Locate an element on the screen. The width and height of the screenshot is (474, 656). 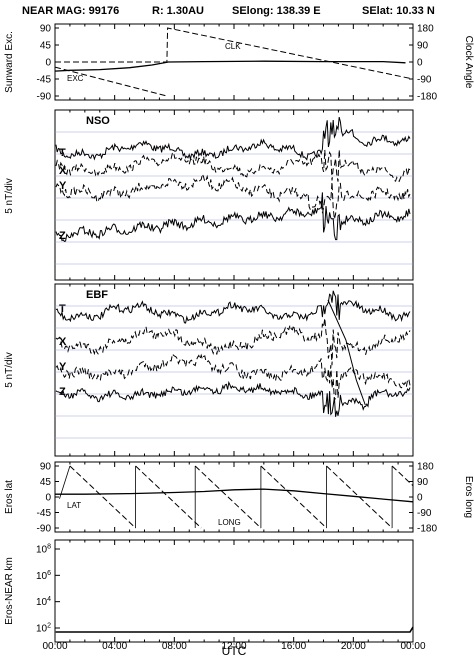
clk-series-line-early is located at coordinates (111, 81).